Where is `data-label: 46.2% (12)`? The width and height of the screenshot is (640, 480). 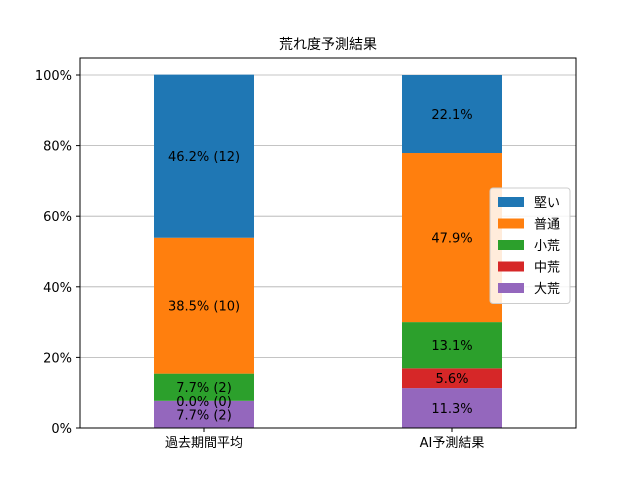 data-label: 46.2% (12) is located at coordinates (204, 157).